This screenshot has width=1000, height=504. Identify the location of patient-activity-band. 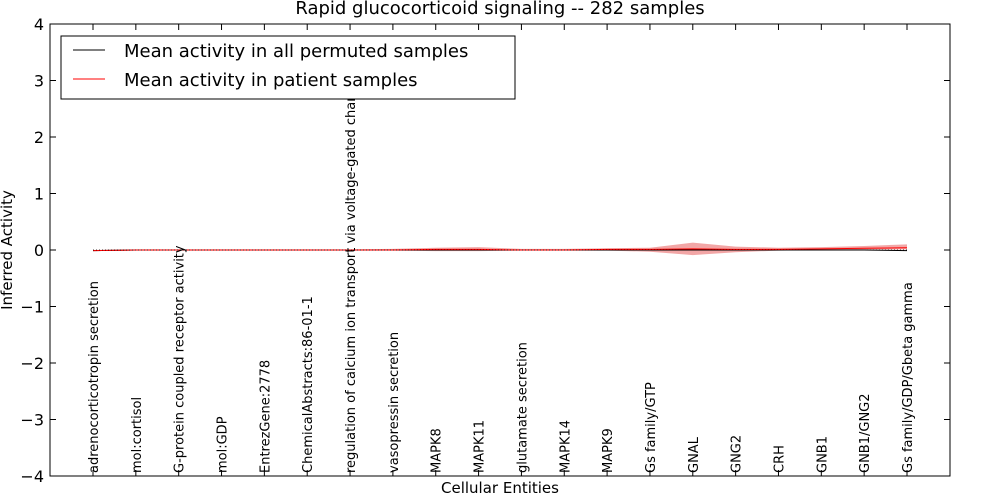
(500, 249).